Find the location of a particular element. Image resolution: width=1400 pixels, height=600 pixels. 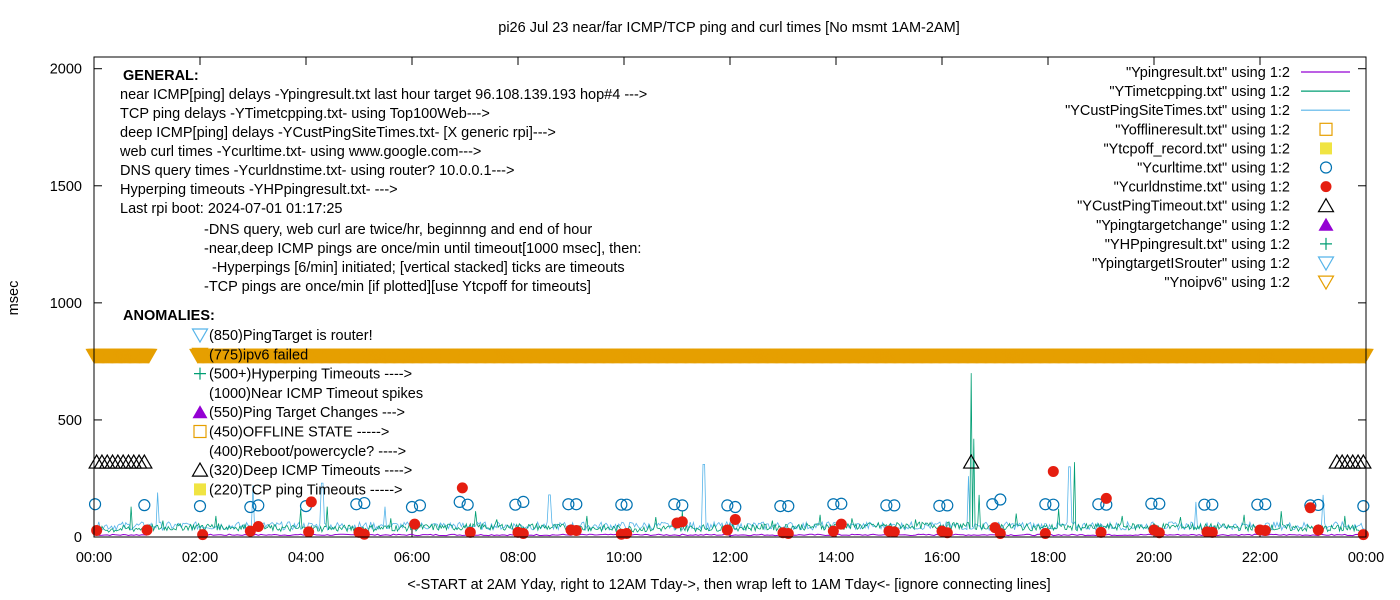

anomalies-header: ANOMALIES: is located at coordinates (169, 316).